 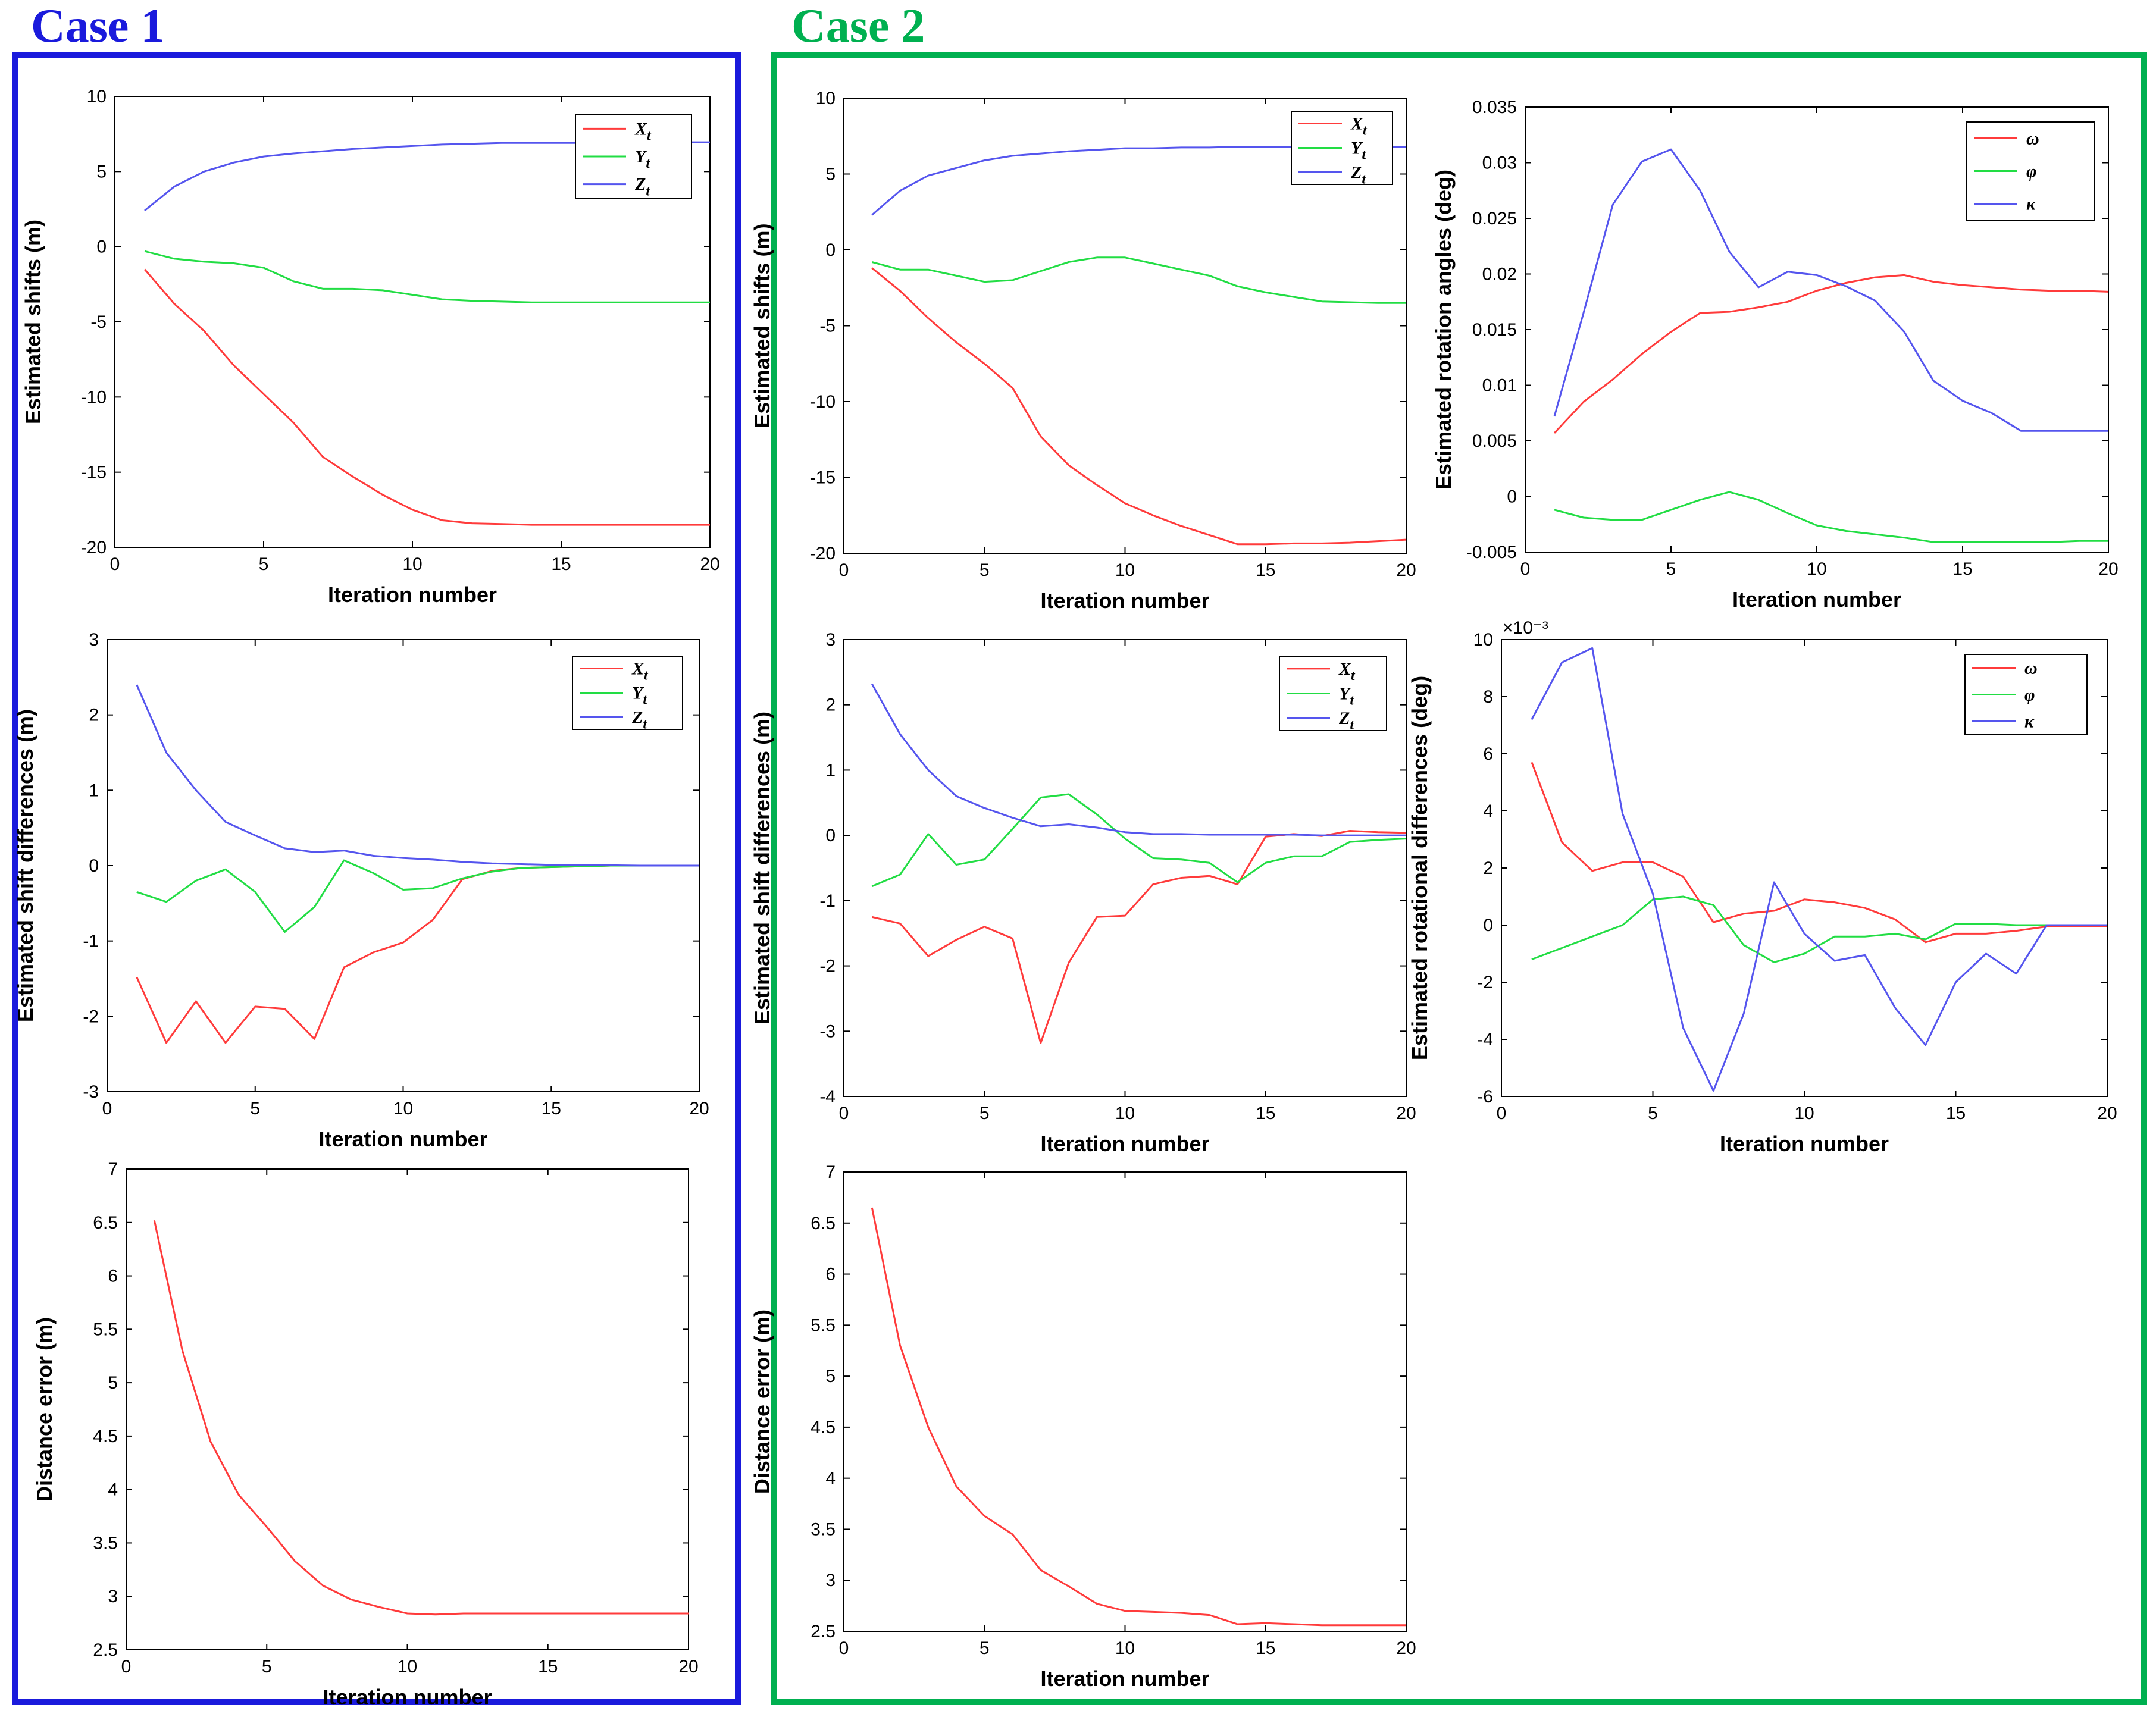 I want to click on plot-area, so click(x=407, y=1409).